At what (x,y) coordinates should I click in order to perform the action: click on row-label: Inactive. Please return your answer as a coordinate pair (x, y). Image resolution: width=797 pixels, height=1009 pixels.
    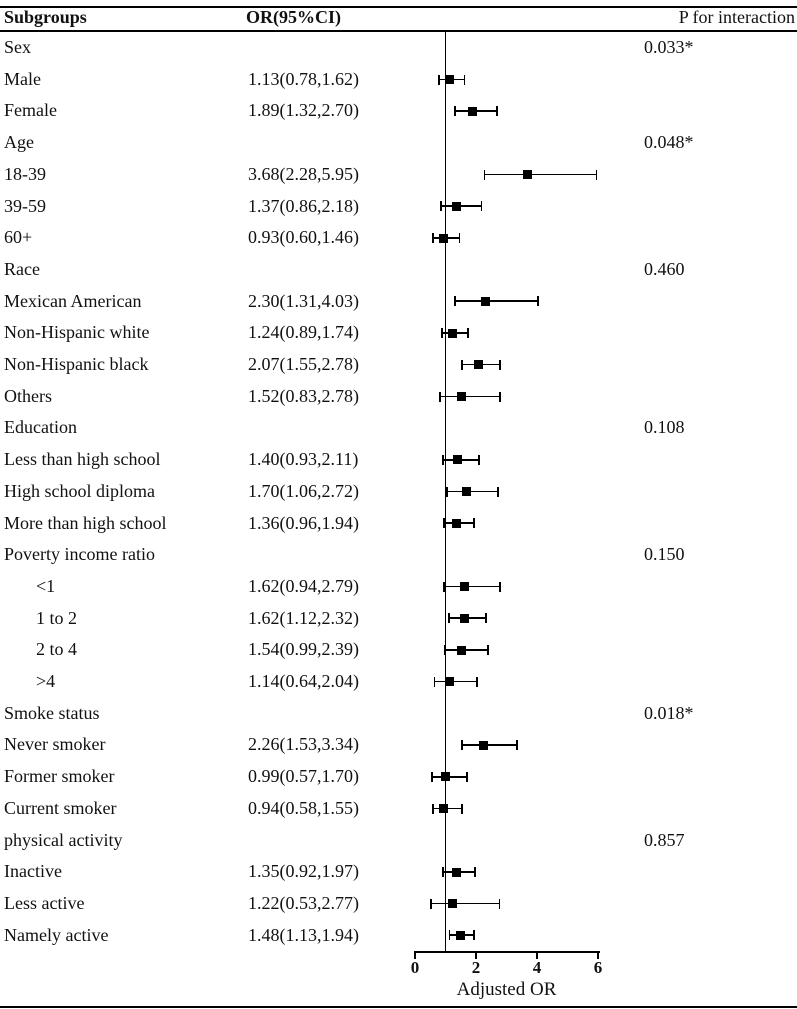
    Looking at the image, I should click on (33, 871).